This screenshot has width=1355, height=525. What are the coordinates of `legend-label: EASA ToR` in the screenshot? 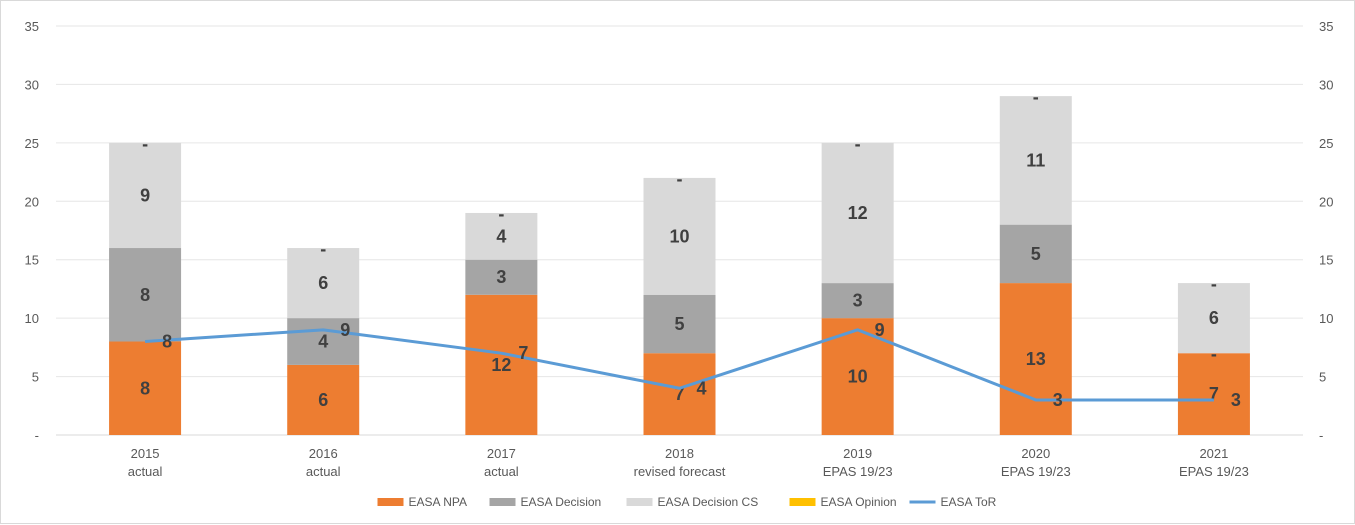 It's located at (969, 502).